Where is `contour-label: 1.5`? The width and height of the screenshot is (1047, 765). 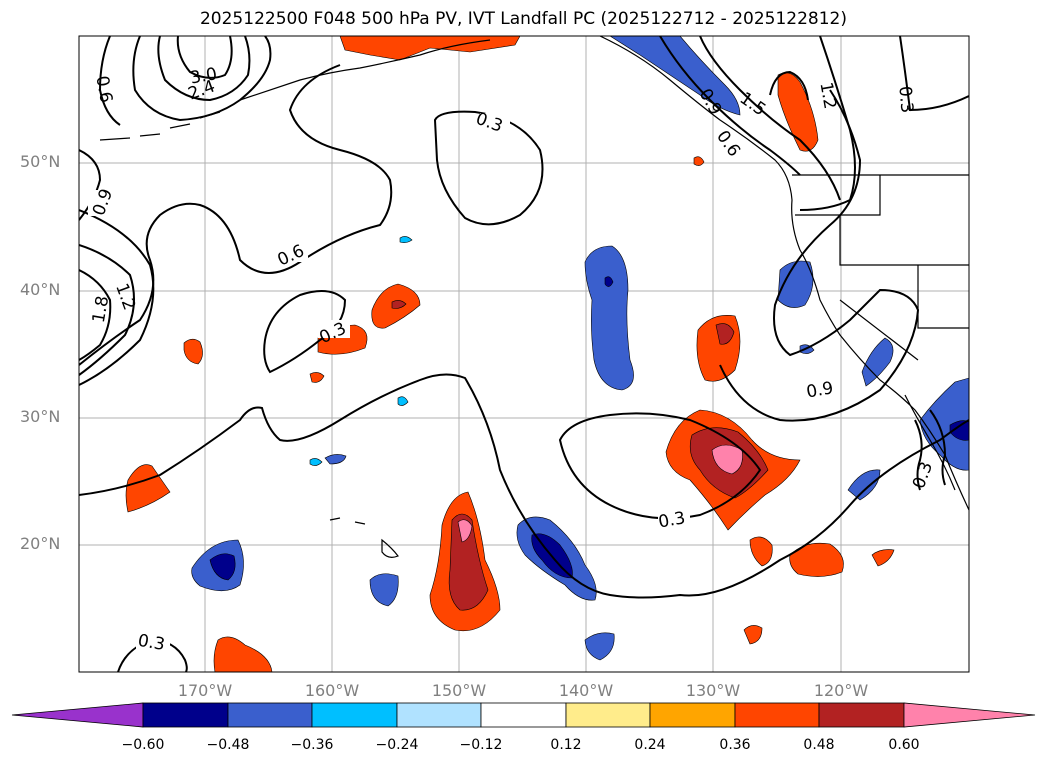 contour-label: 1.5 is located at coordinates (753, 104).